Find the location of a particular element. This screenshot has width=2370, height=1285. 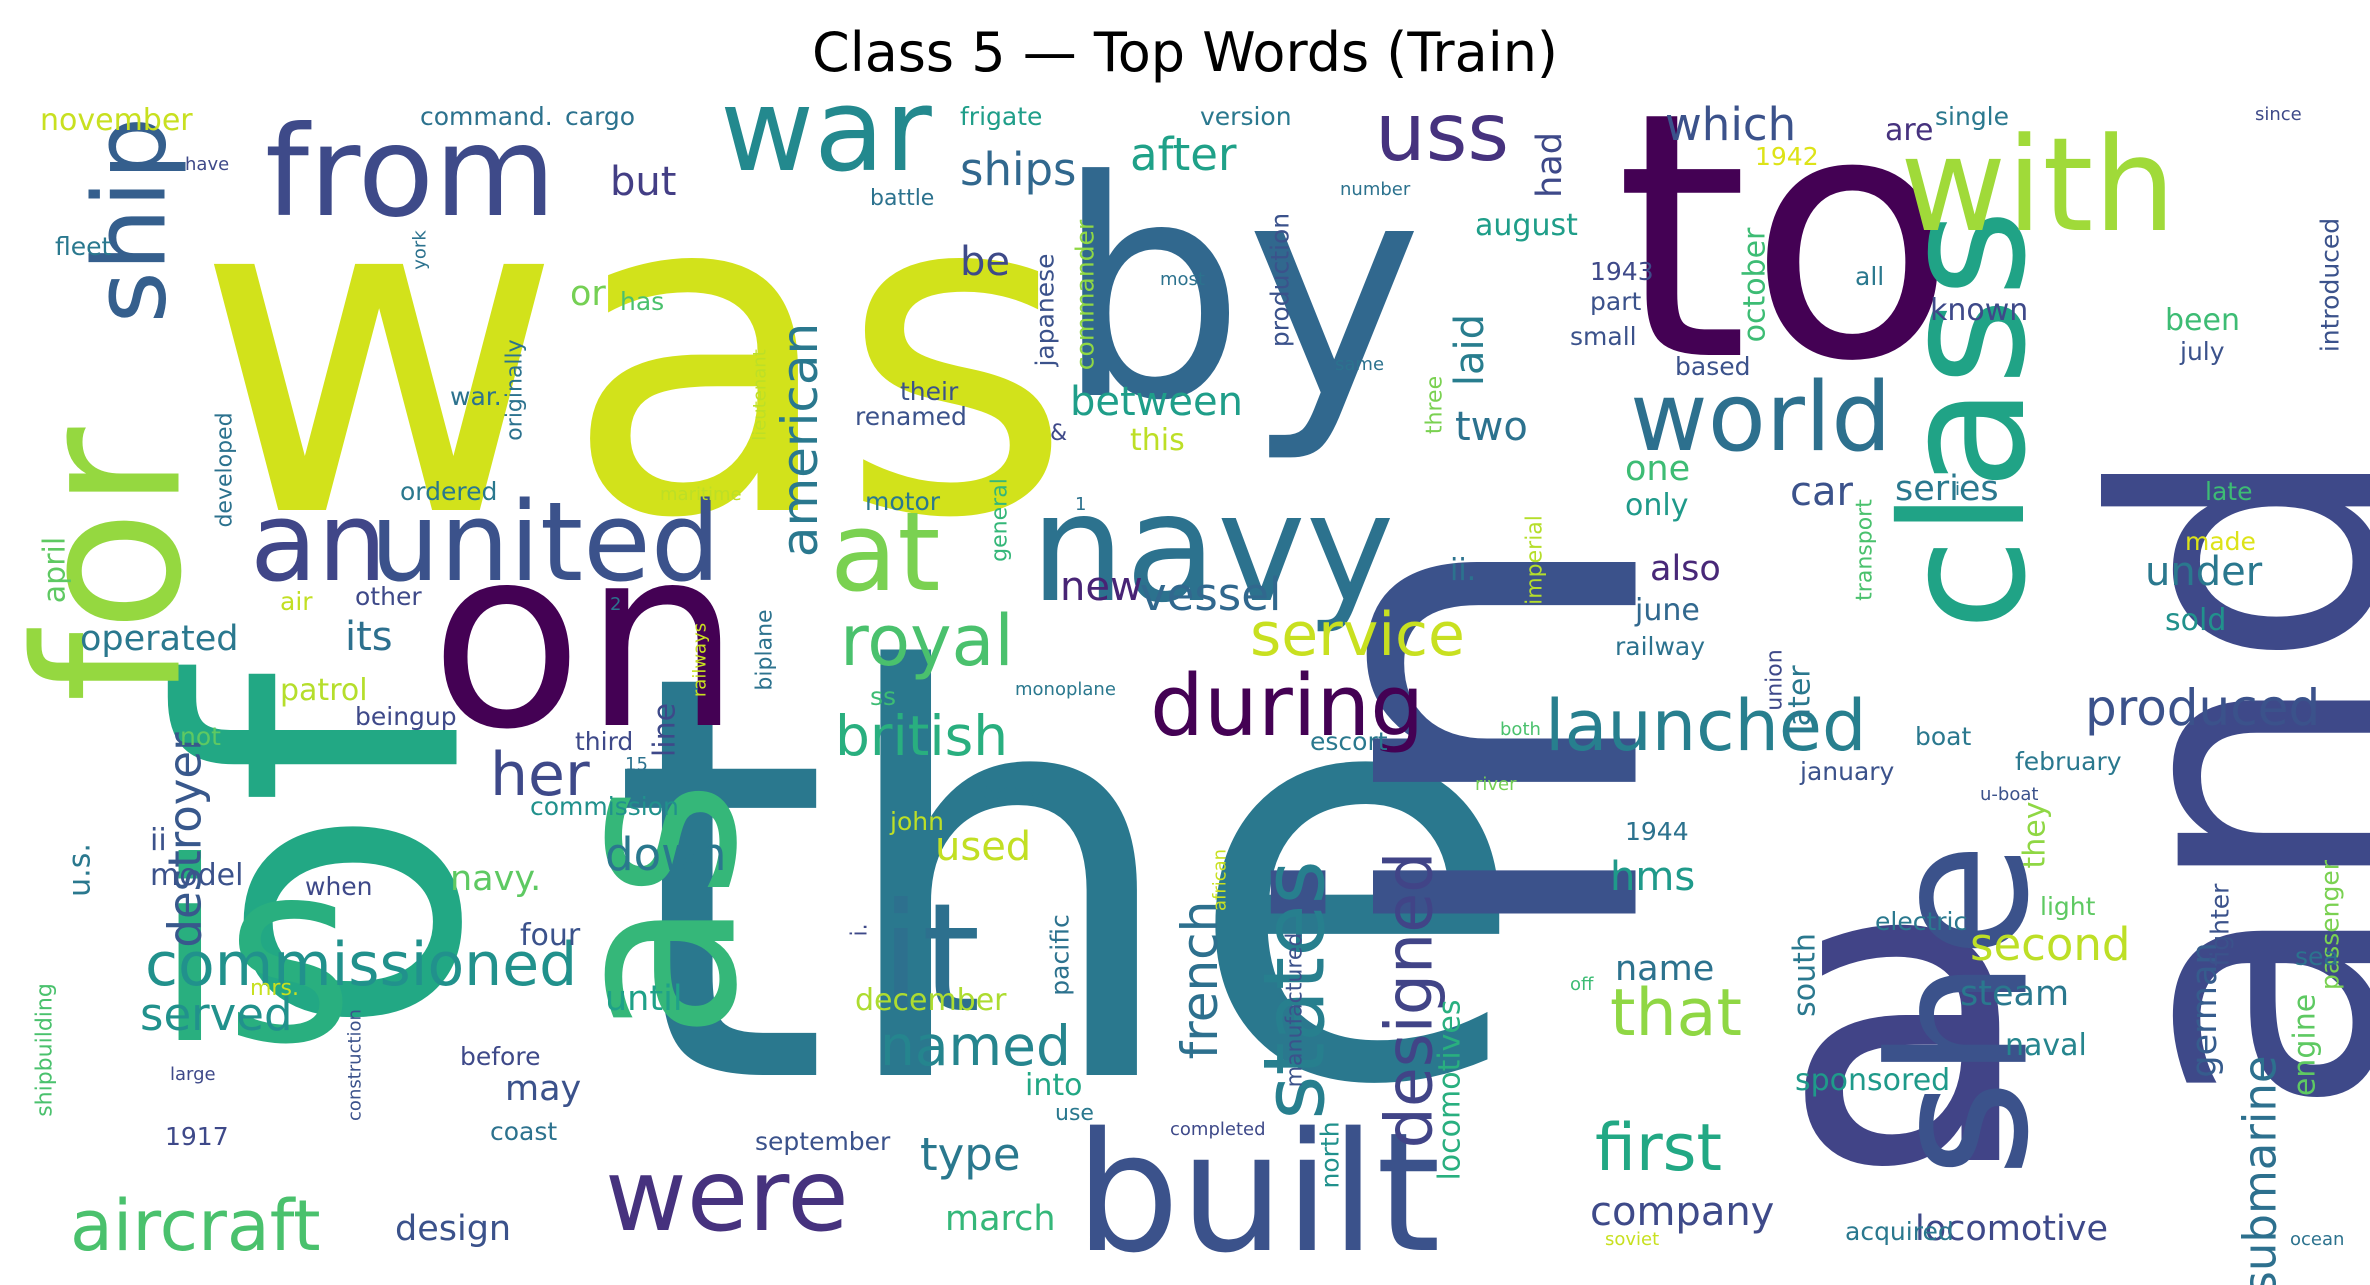

word-173: february is located at coordinates (2068, 761).